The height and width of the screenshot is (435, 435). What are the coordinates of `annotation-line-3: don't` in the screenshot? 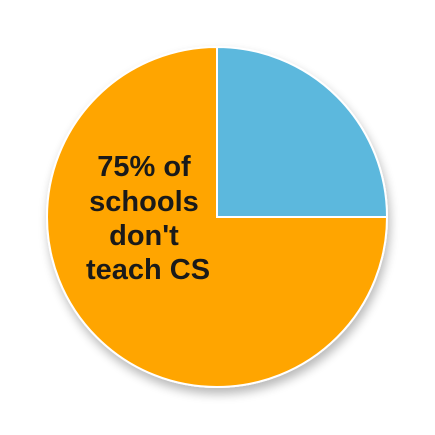 It's located at (144, 236).